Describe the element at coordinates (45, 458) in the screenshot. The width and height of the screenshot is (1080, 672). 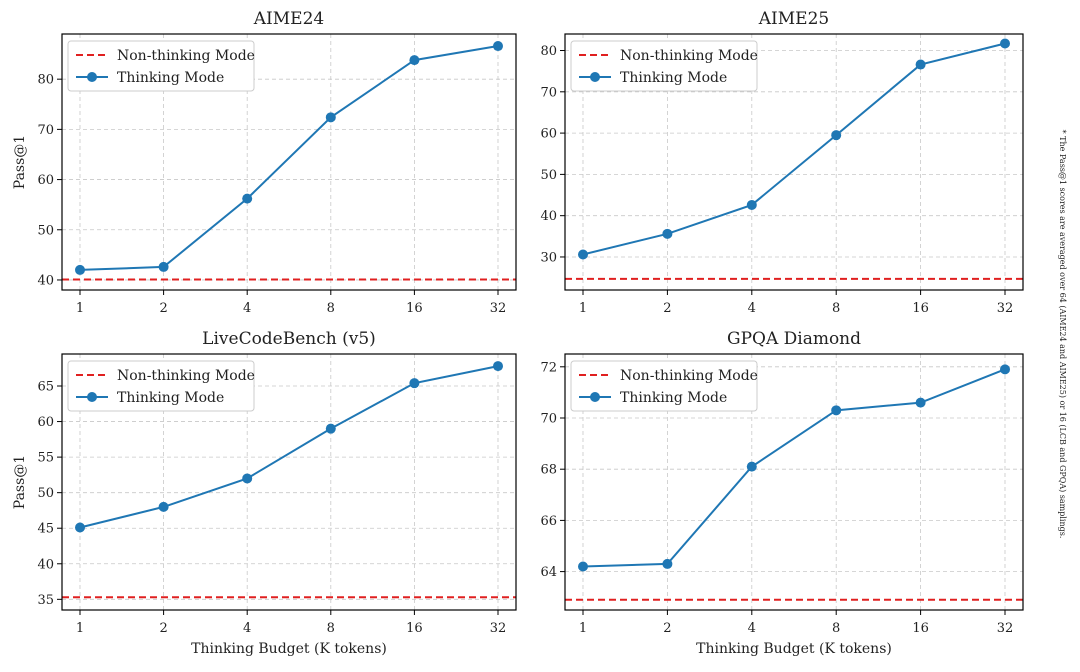
I see `y-tick-label: 55` at that location.